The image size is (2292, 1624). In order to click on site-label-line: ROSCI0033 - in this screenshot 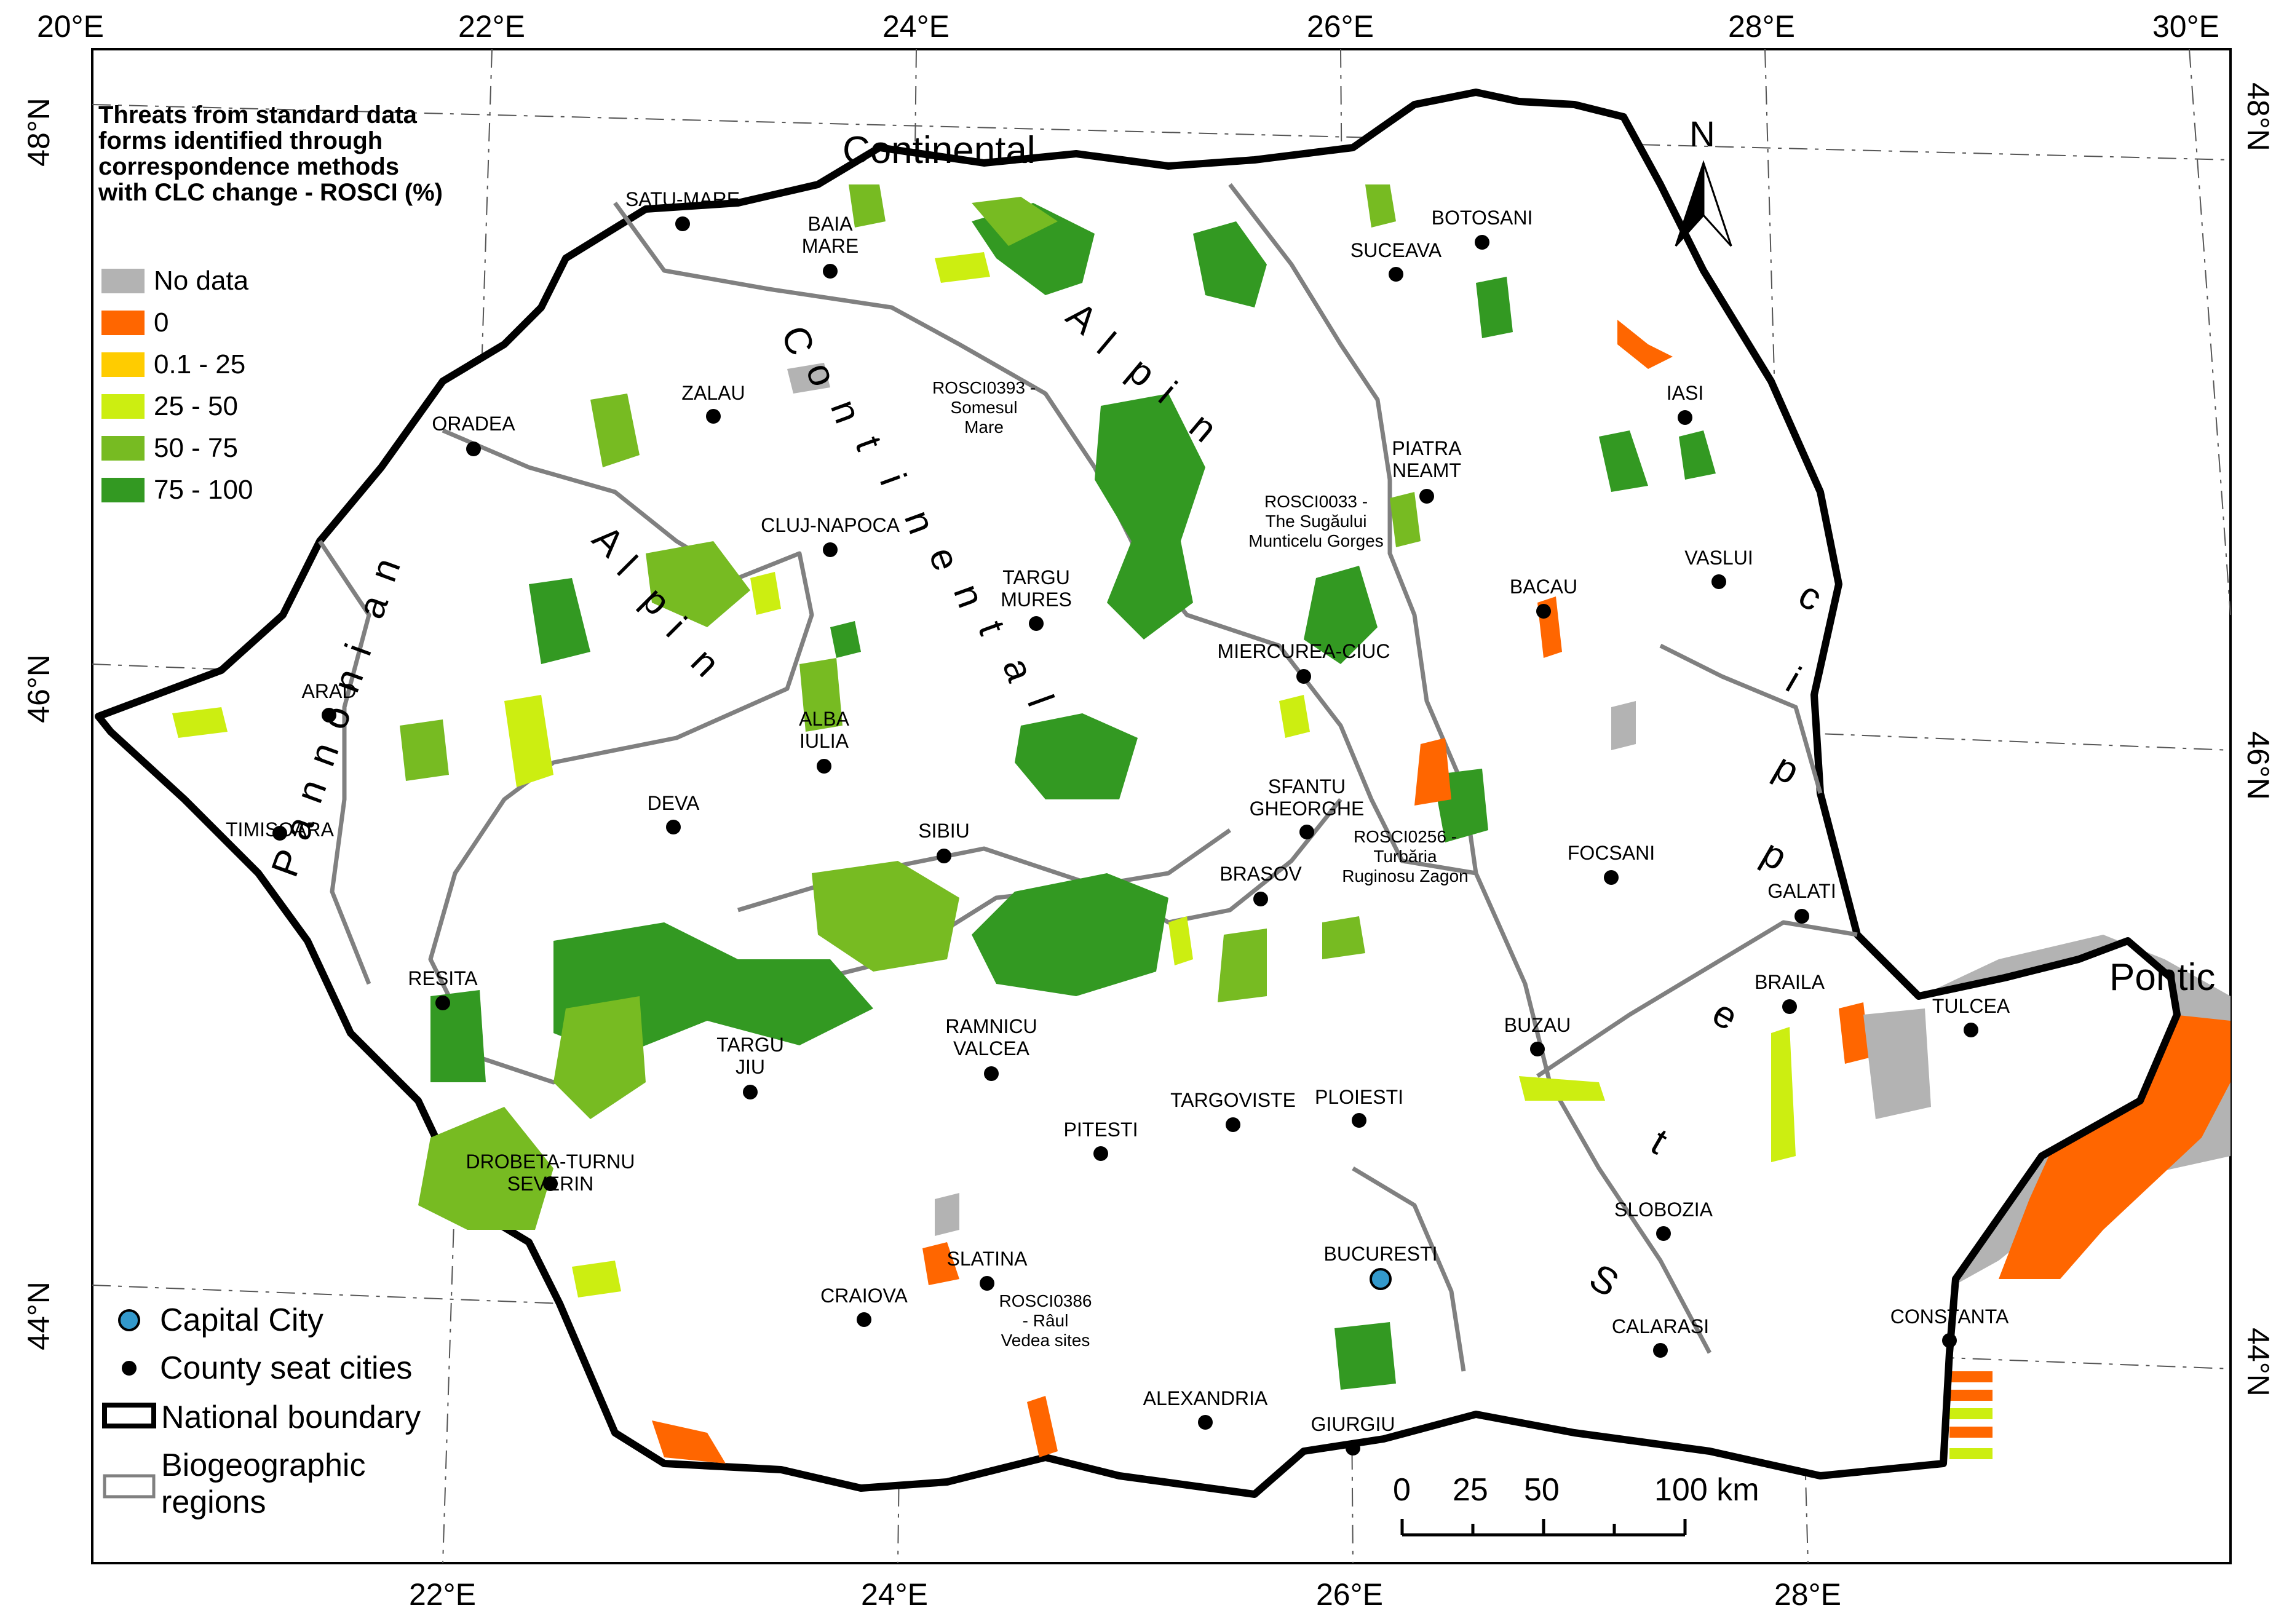, I will do `click(1316, 501)`.